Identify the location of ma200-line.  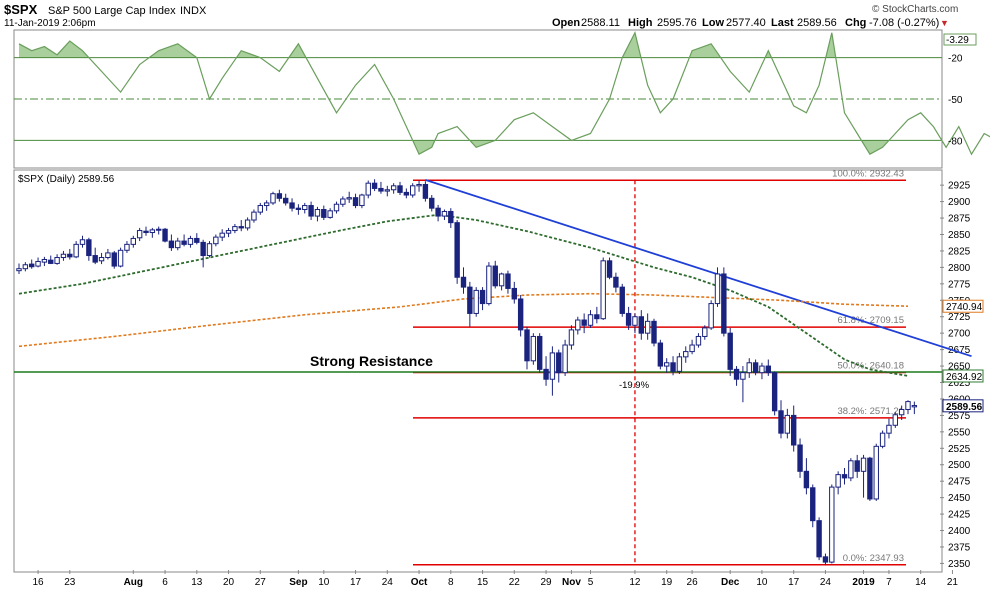
(463, 320).